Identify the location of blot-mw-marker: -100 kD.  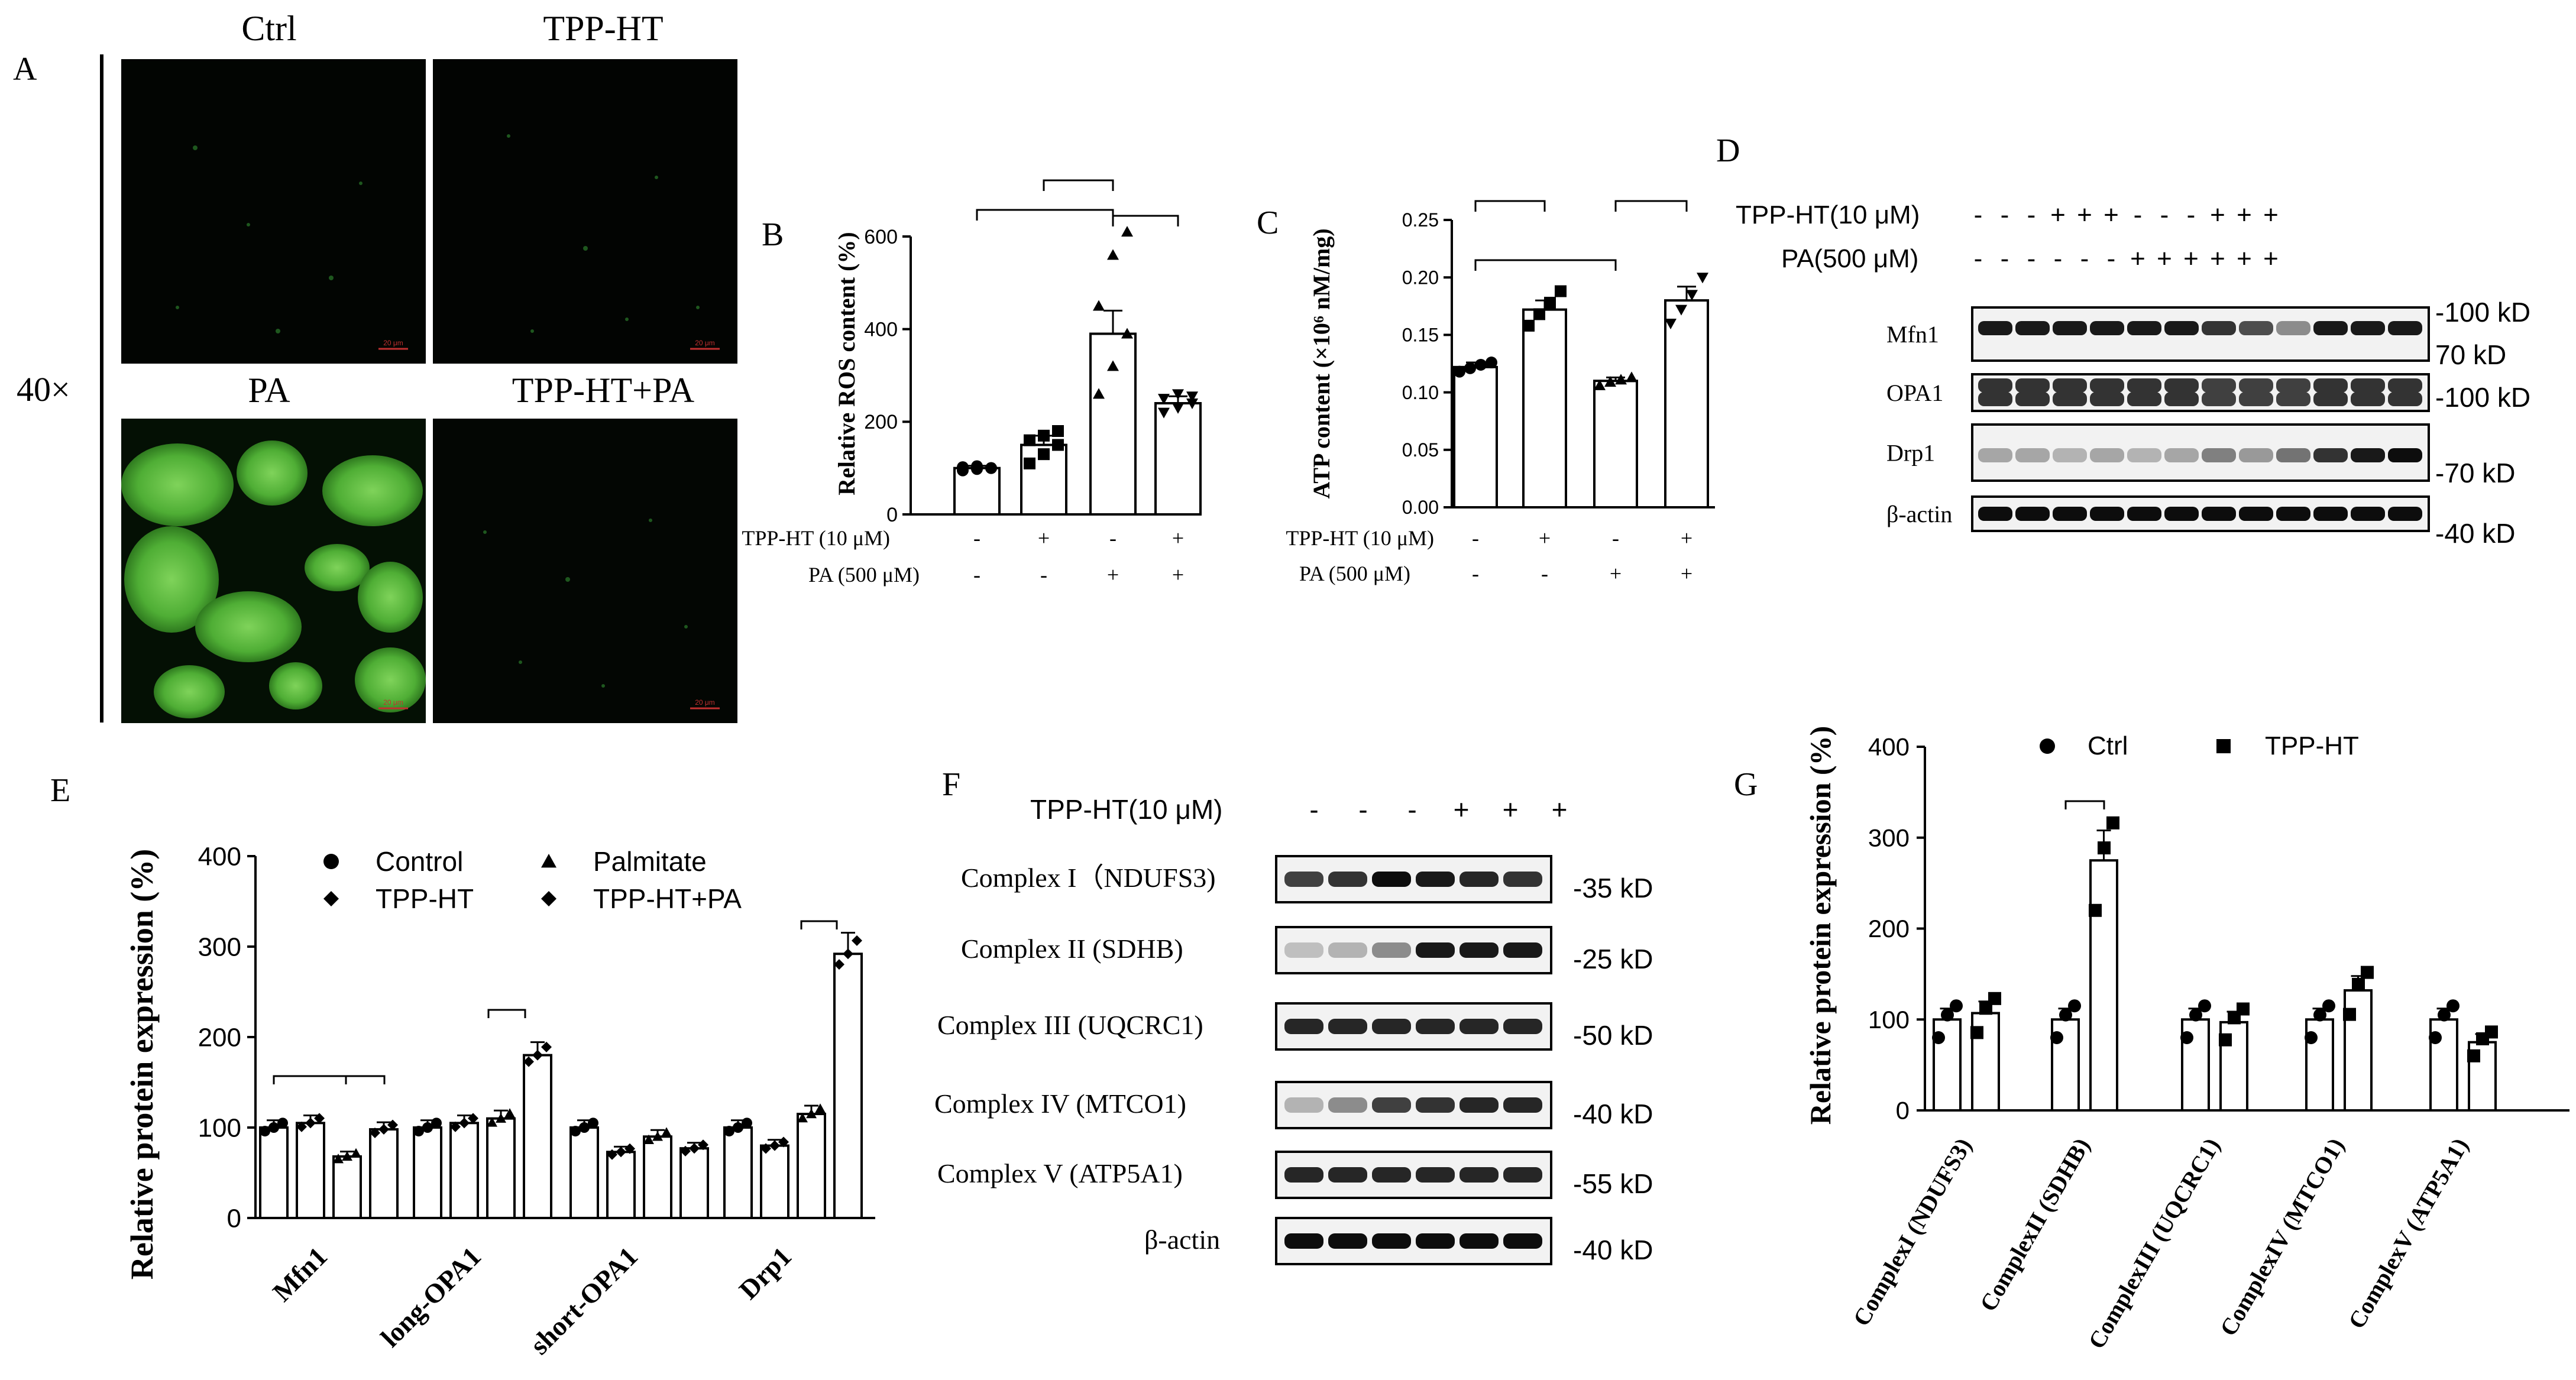
(2482, 312).